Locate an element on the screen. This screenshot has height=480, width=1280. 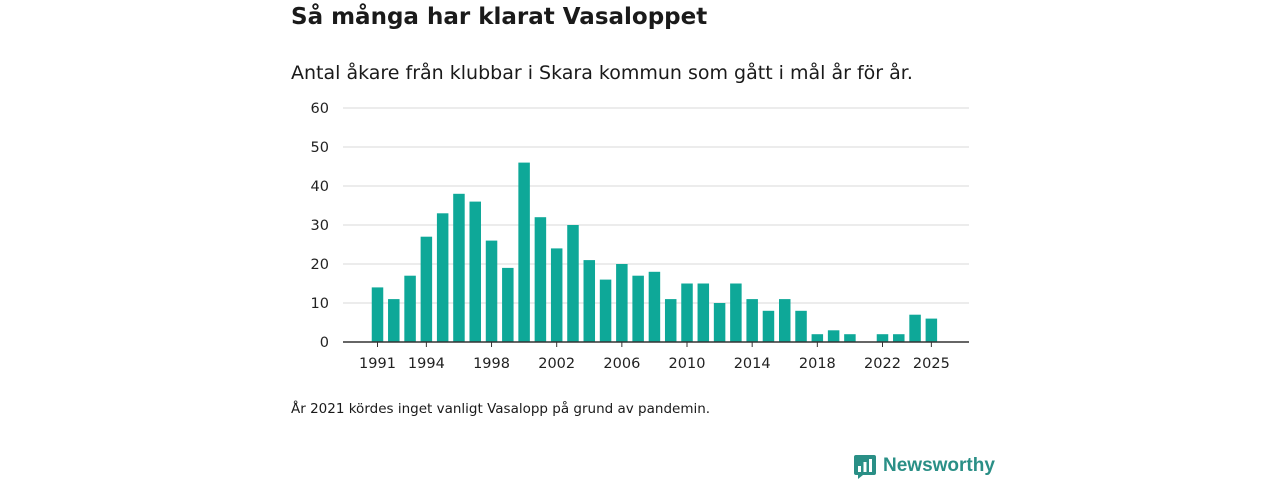
bar-1998 is located at coordinates (491, 291).